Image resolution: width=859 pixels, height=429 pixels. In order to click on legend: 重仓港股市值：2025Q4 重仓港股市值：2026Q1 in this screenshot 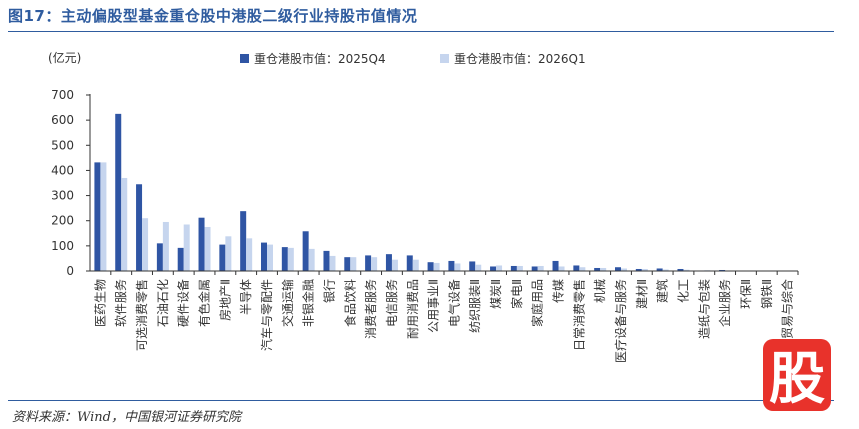, I will do `click(413, 58)`.